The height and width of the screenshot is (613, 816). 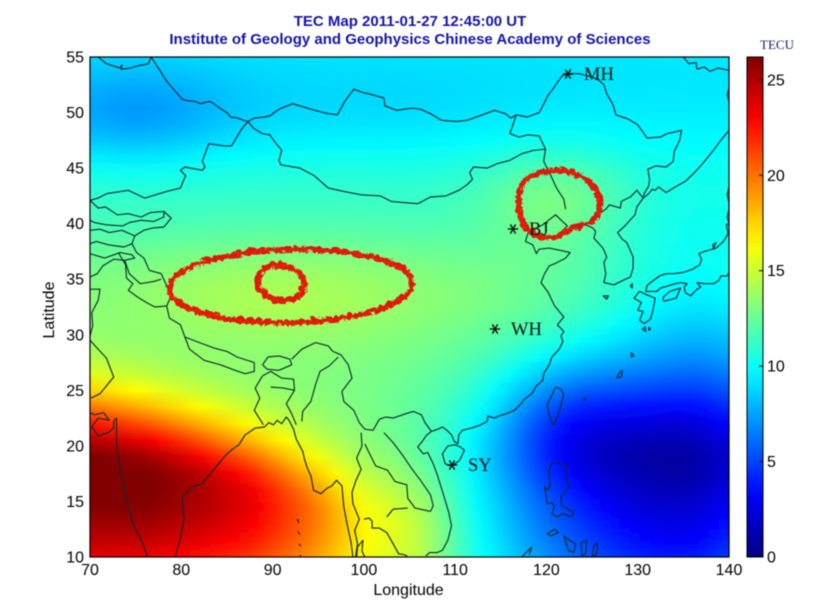 I want to click on svg-text: 55, so click(x=75, y=58).